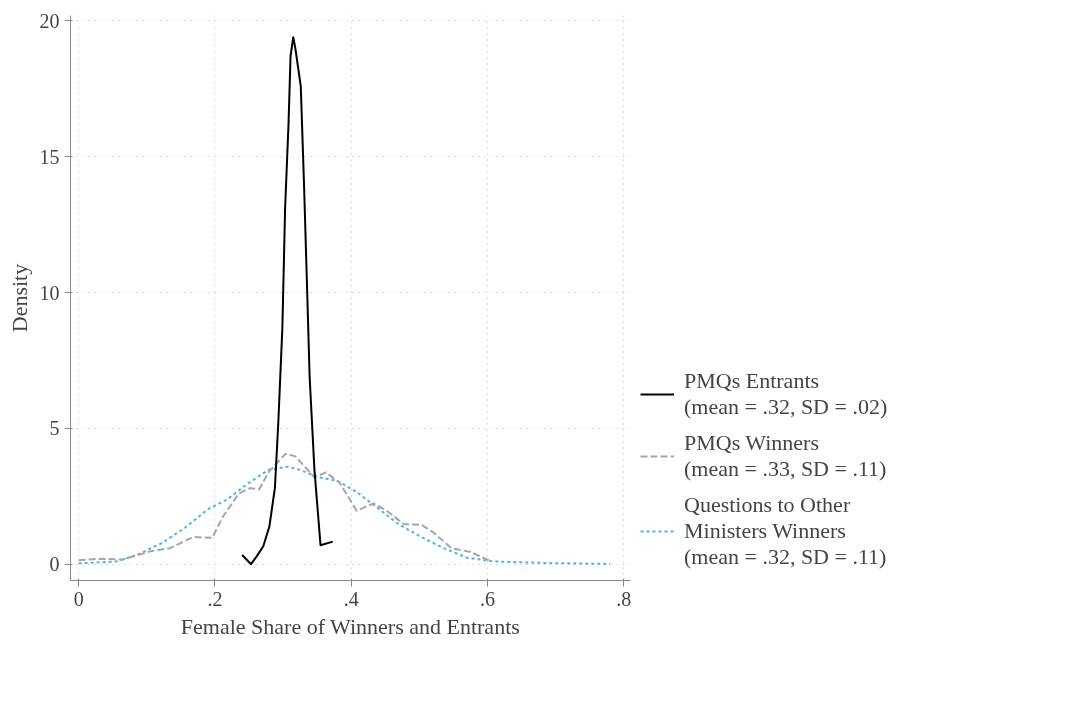 The image size is (1072, 702). What do you see at coordinates (350, 626) in the screenshot?
I see `x-axis-title: Female Share of Winners and Entrants` at bounding box center [350, 626].